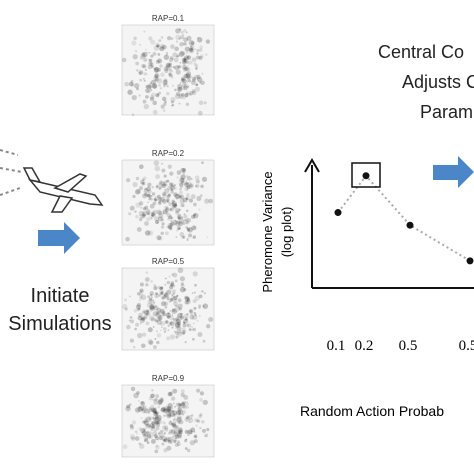 This screenshot has height=474, width=474. What do you see at coordinates (336, 346) in the screenshot?
I see `x-tick-label: 0.1` at bounding box center [336, 346].